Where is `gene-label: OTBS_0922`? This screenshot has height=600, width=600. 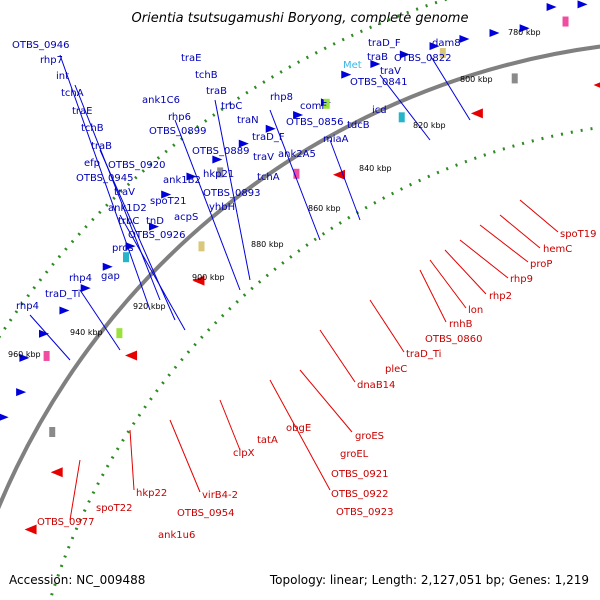 gene-label: OTBS_0922 is located at coordinates (359, 494).